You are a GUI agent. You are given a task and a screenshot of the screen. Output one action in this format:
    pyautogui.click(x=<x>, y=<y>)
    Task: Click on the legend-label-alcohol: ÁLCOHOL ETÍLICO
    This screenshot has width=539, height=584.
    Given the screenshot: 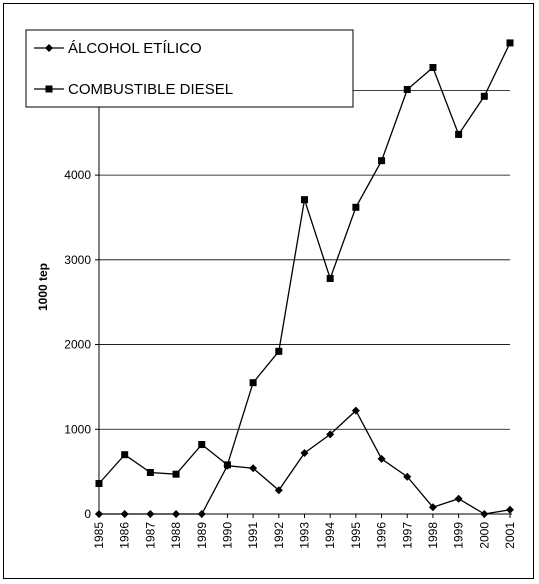 What is the action you would take?
    pyautogui.click(x=135, y=48)
    